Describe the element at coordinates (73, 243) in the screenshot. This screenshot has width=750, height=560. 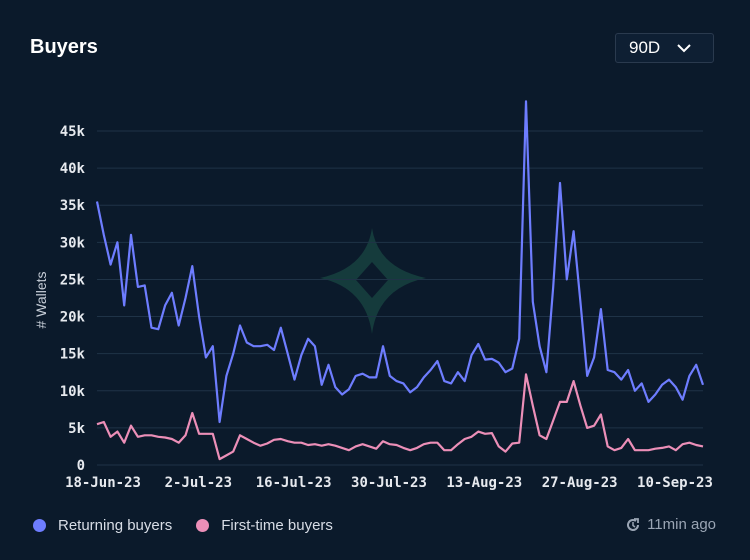
I see `y-tick-label: 30k` at that location.